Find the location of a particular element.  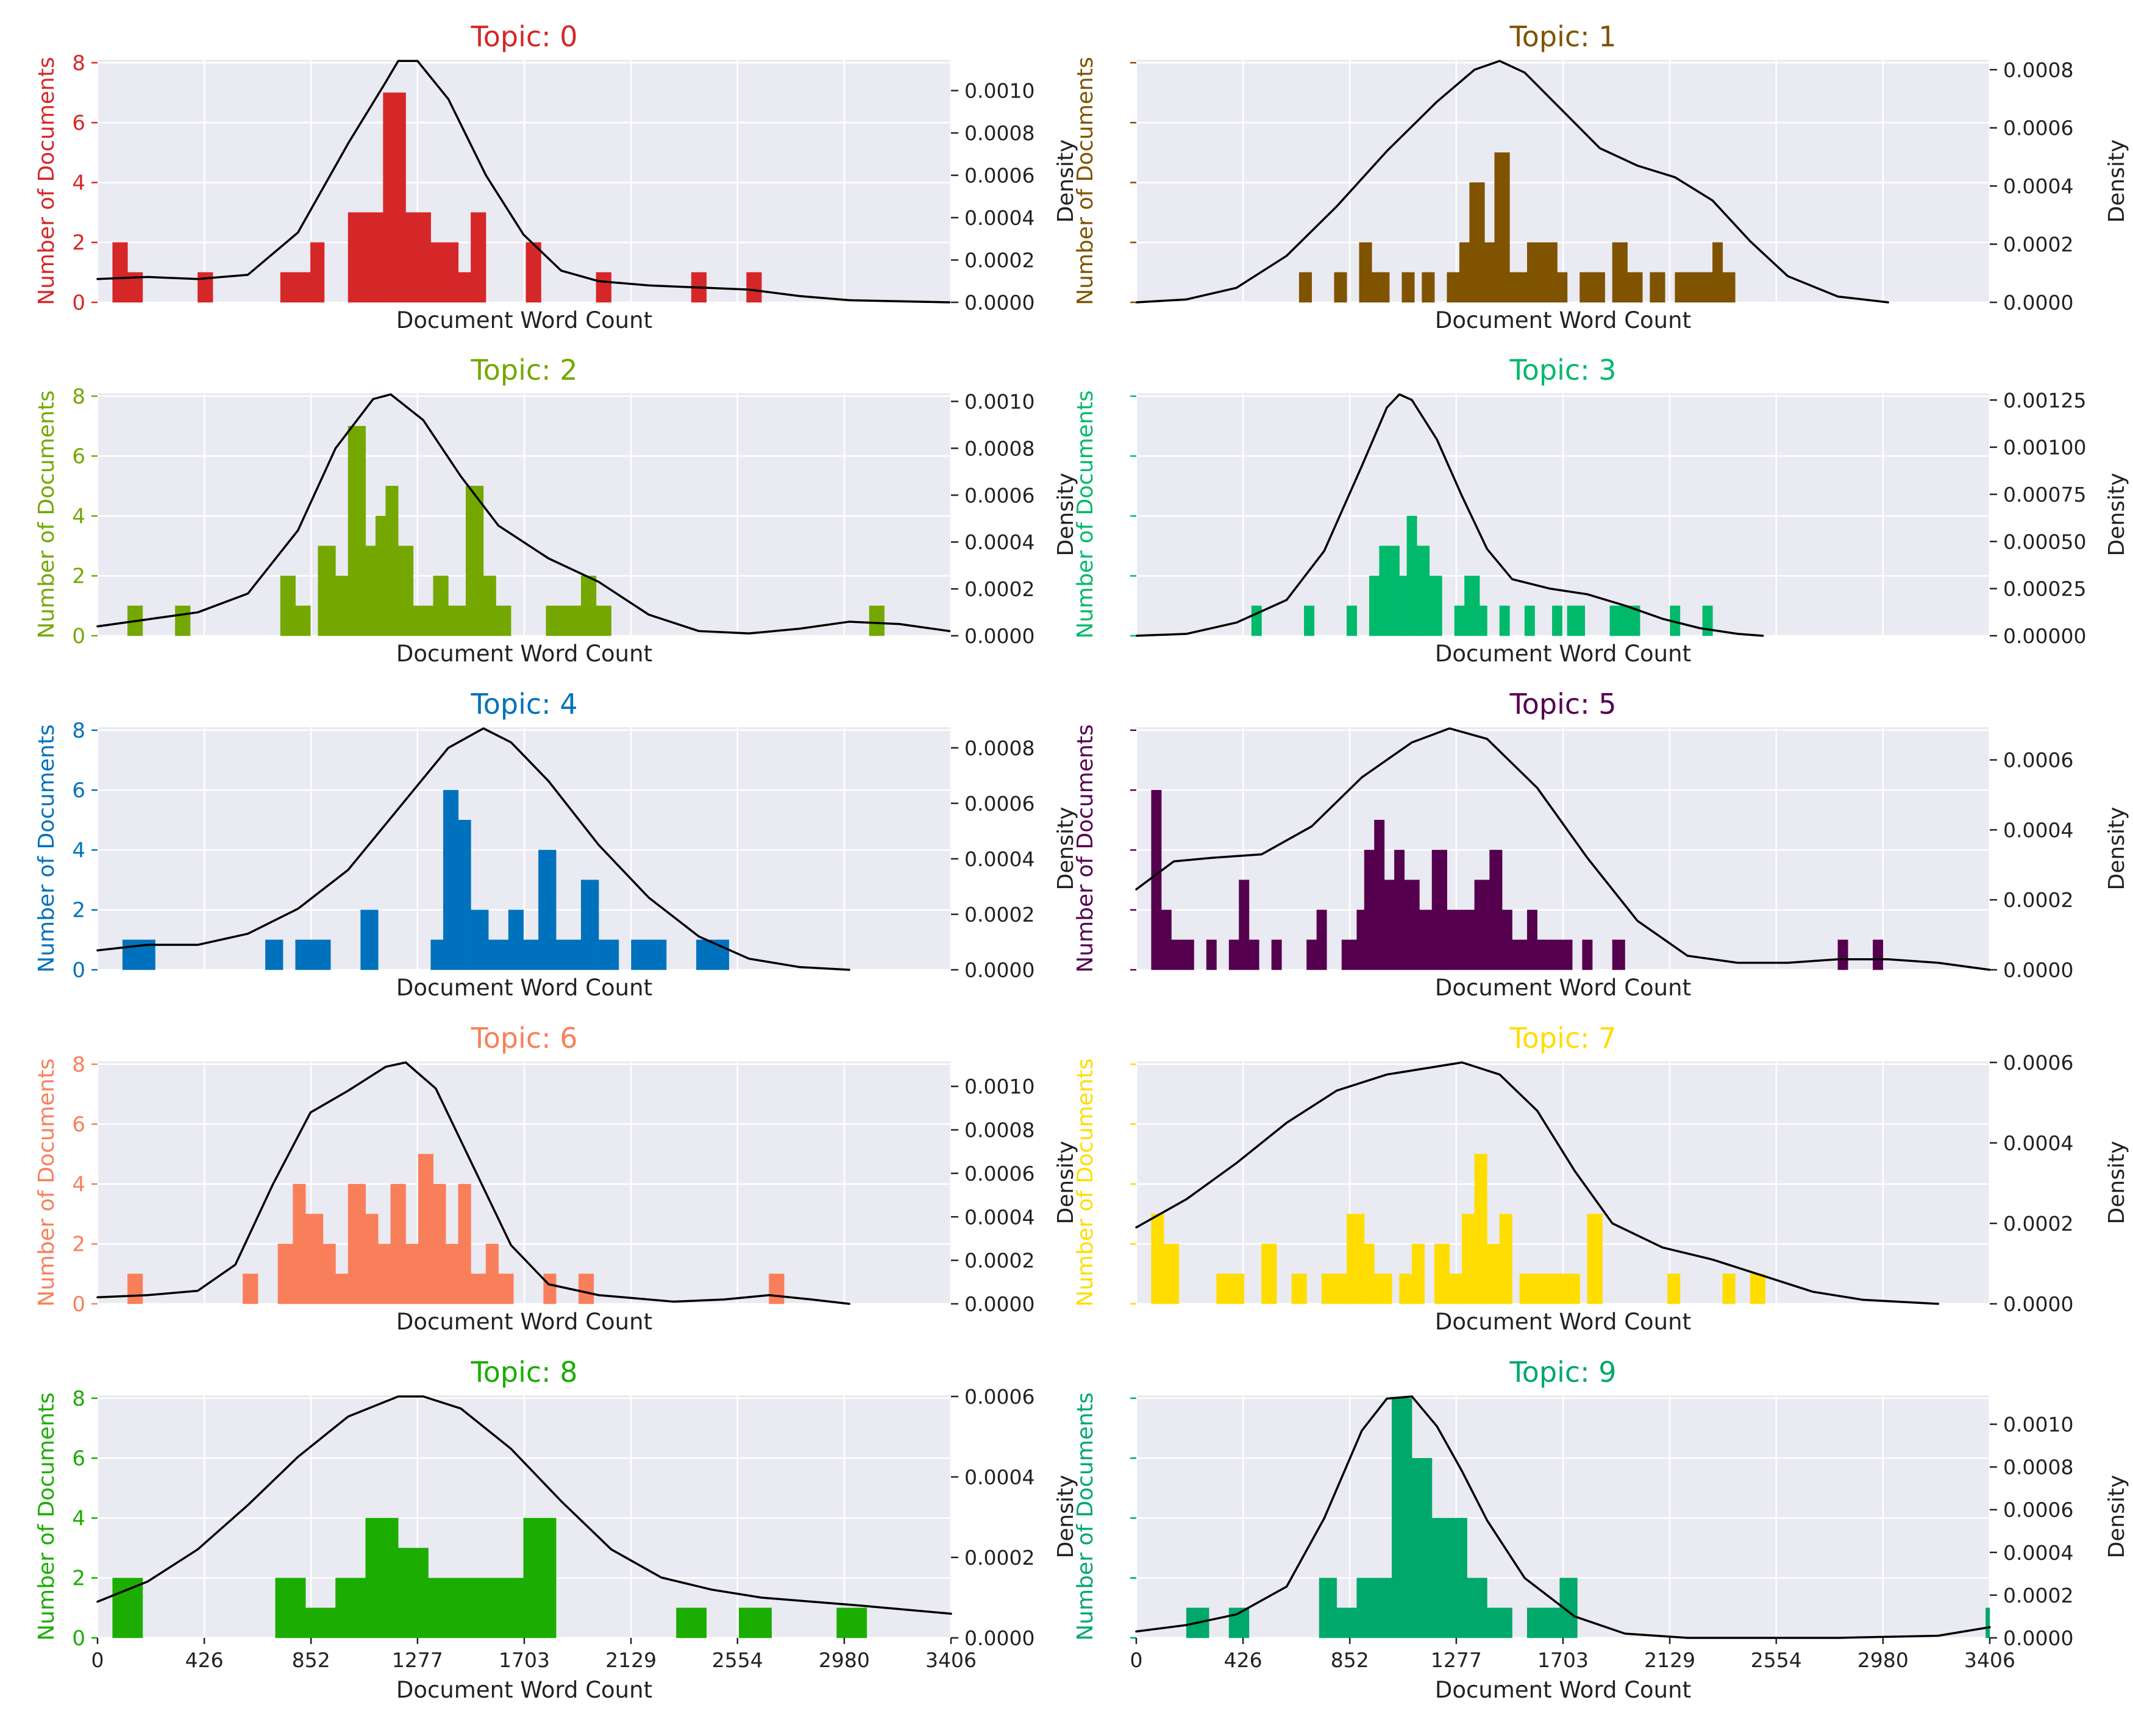

density-tick-label: 0.00025 is located at coordinates (2044, 589).